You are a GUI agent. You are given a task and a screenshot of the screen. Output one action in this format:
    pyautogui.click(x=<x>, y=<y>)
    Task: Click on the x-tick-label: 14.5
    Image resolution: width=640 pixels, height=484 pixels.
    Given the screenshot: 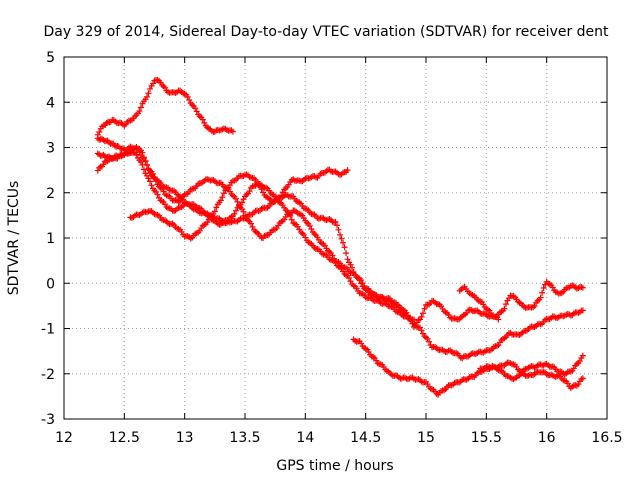 What is the action you would take?
    pyautogui.click(x=365, y=438)
    